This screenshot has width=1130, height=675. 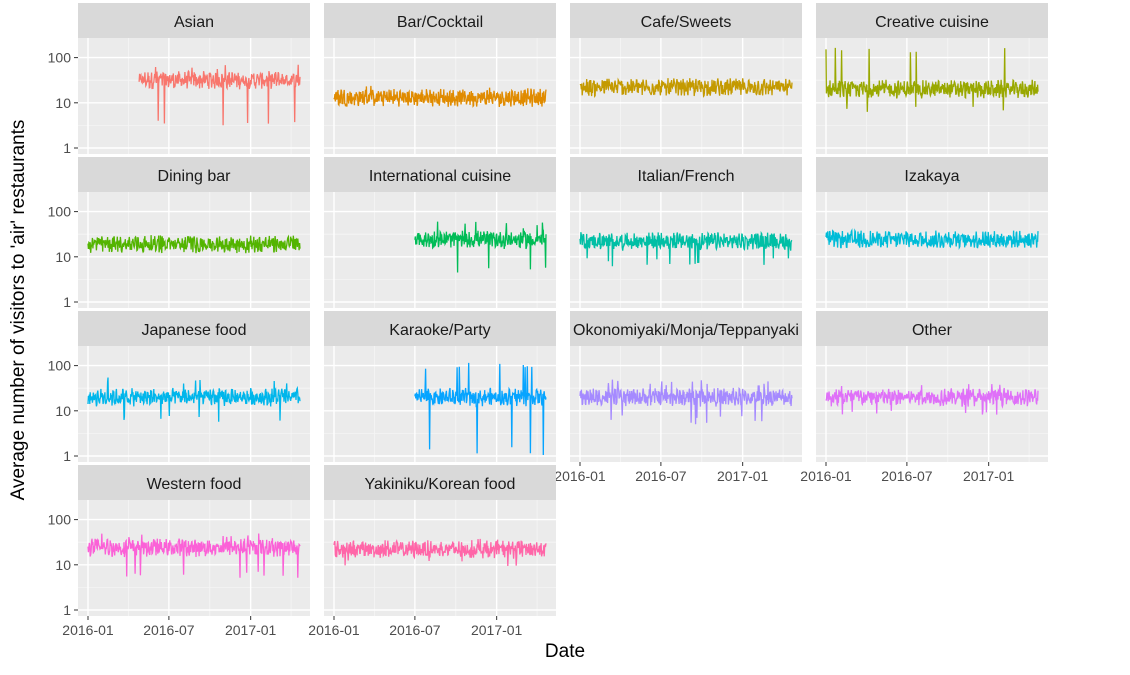 I want to click on facet-japanese-food: Japanese food 1 10 100, so click(x=179, y=387).